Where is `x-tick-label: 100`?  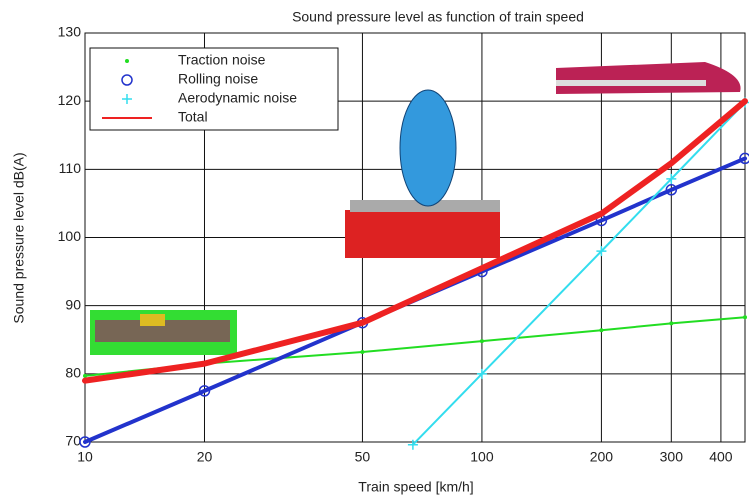
x-tick-label: 100 is located at coordinates (482, 457).